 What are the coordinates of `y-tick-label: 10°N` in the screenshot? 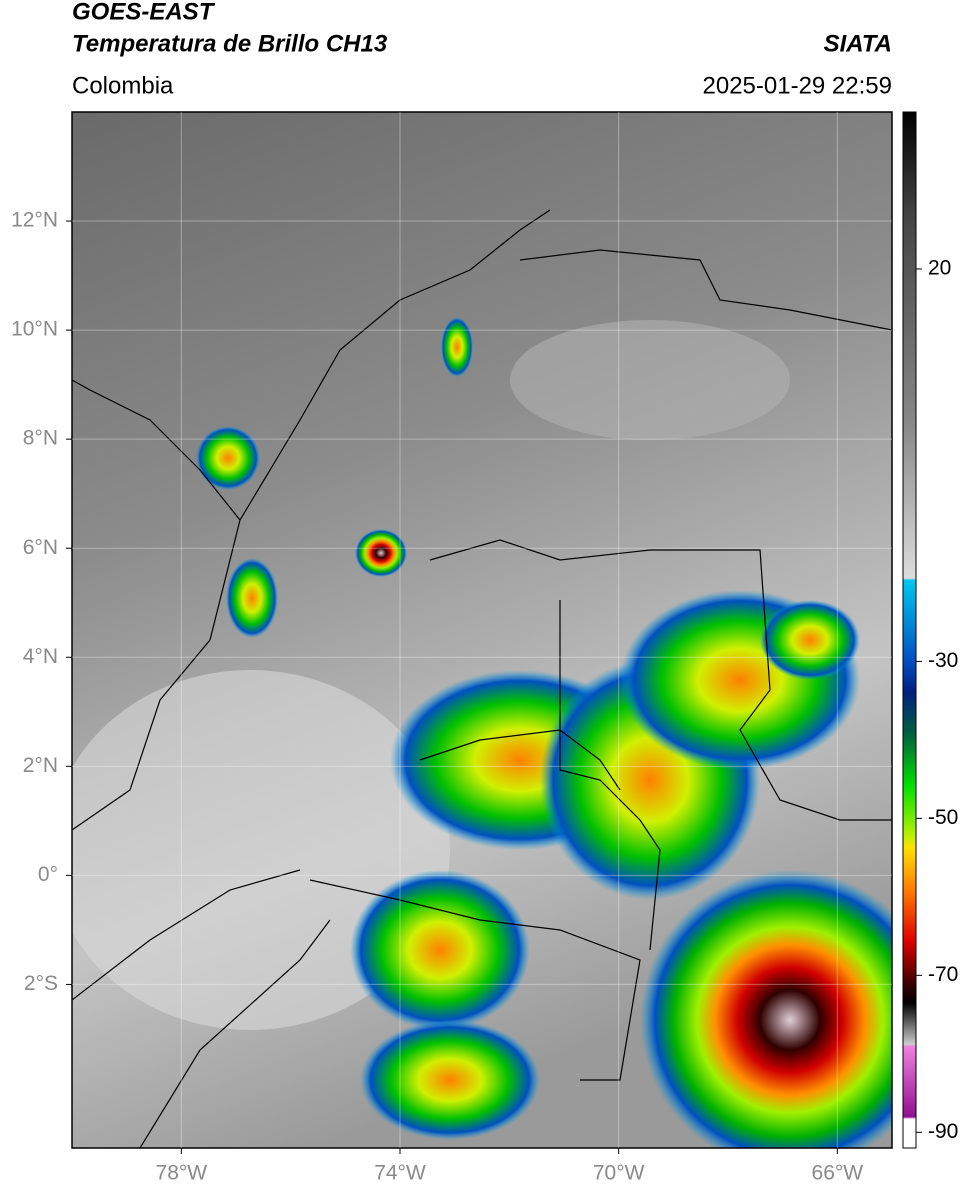 It's located at (34, 329).